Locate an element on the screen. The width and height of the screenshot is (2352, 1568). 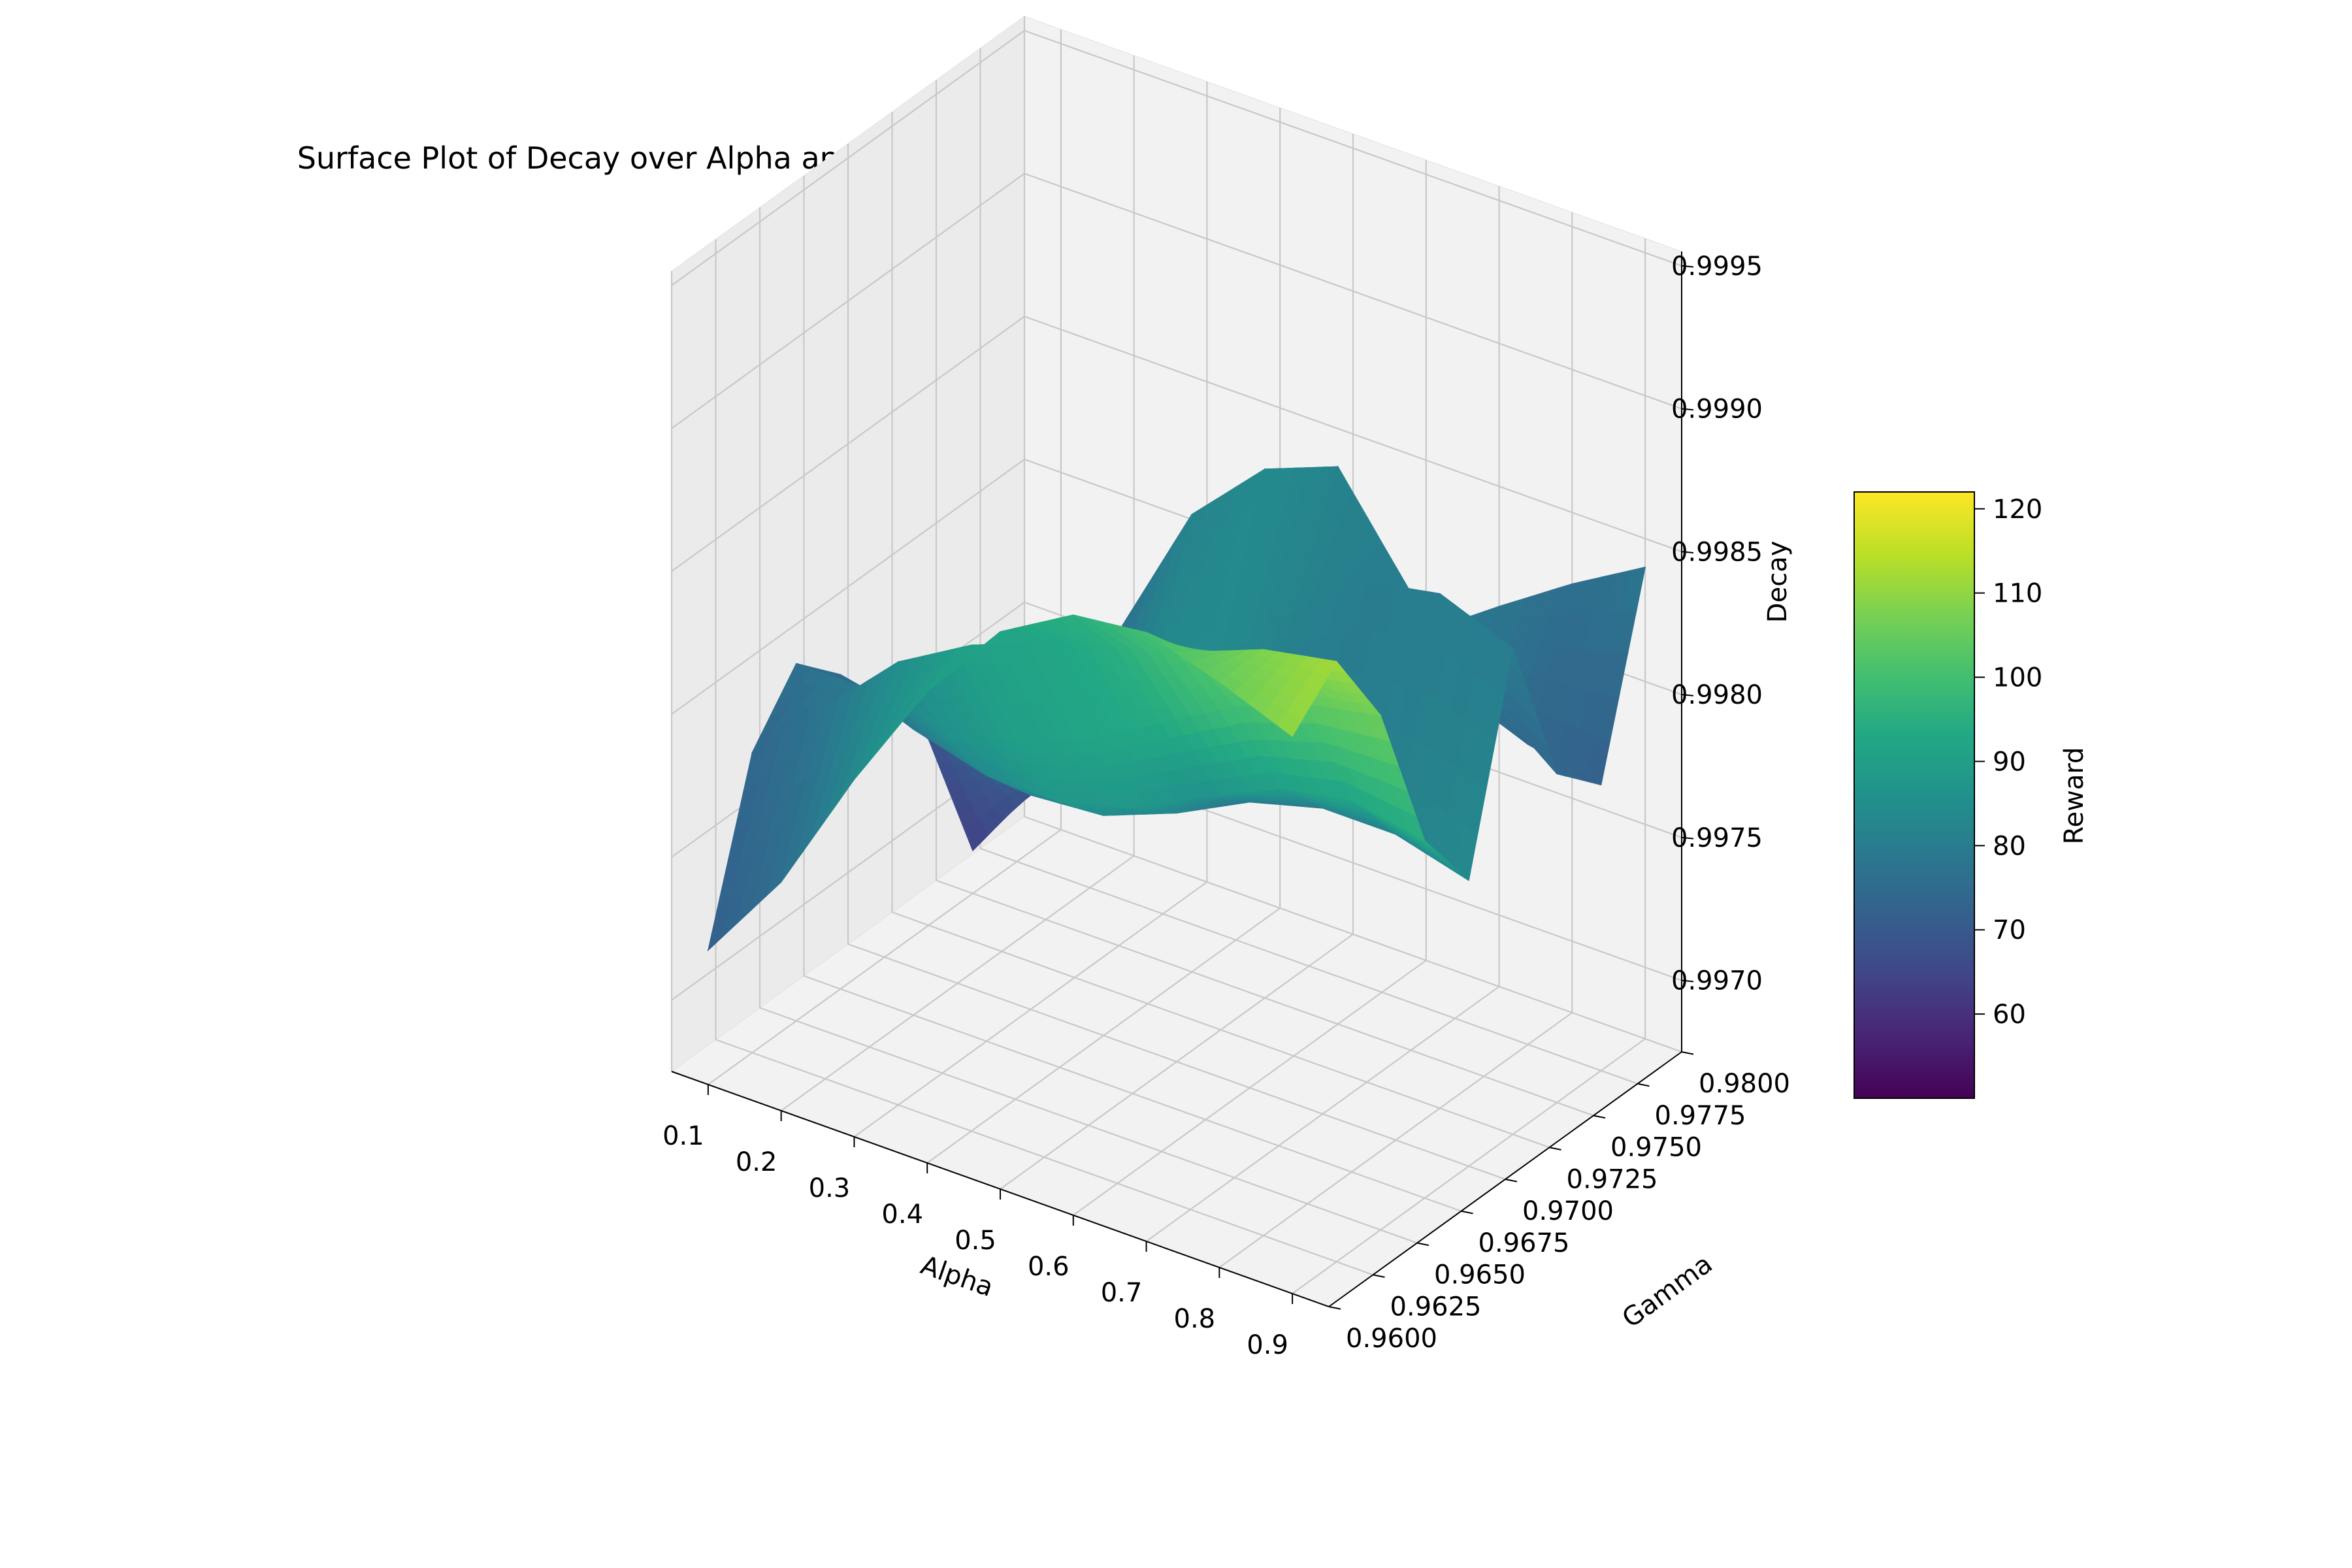
colorbar-tick-label: 60 is located at coordinates (2009, 1015).